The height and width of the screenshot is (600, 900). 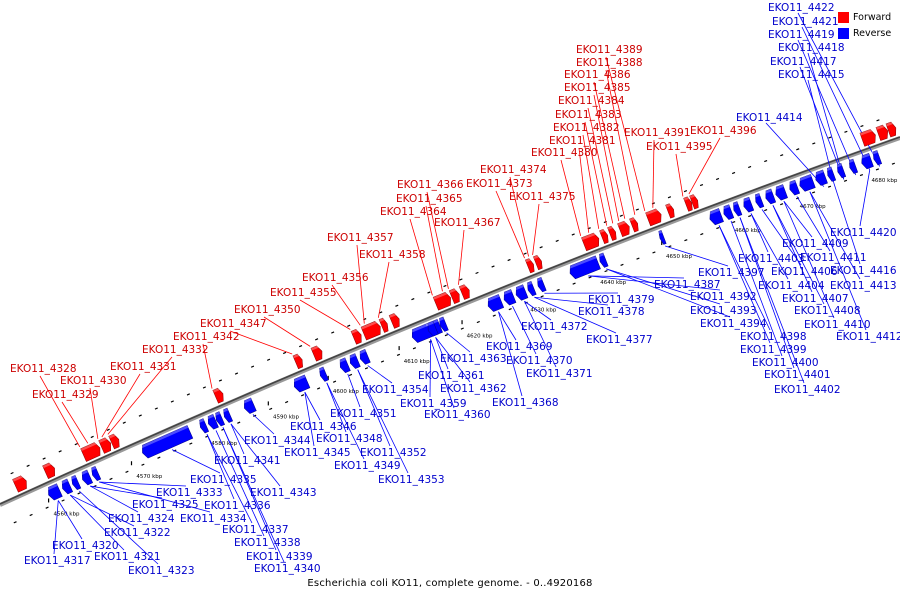 I want to click on reverse-gene-label: EKO11_4420, so click(x=863, y=233).